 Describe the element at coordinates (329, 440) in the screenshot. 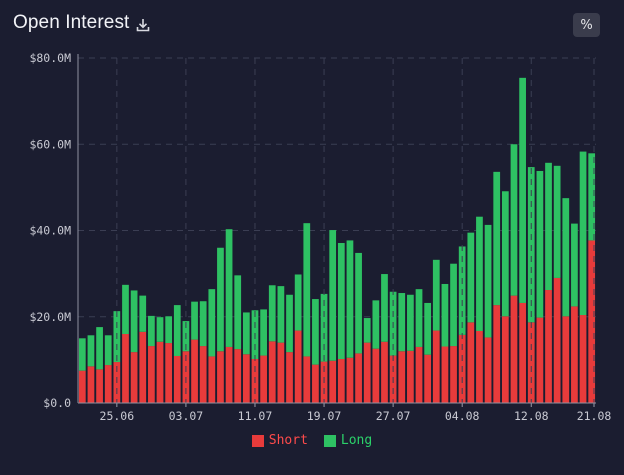

I see `legend-swatch-long` at that location.